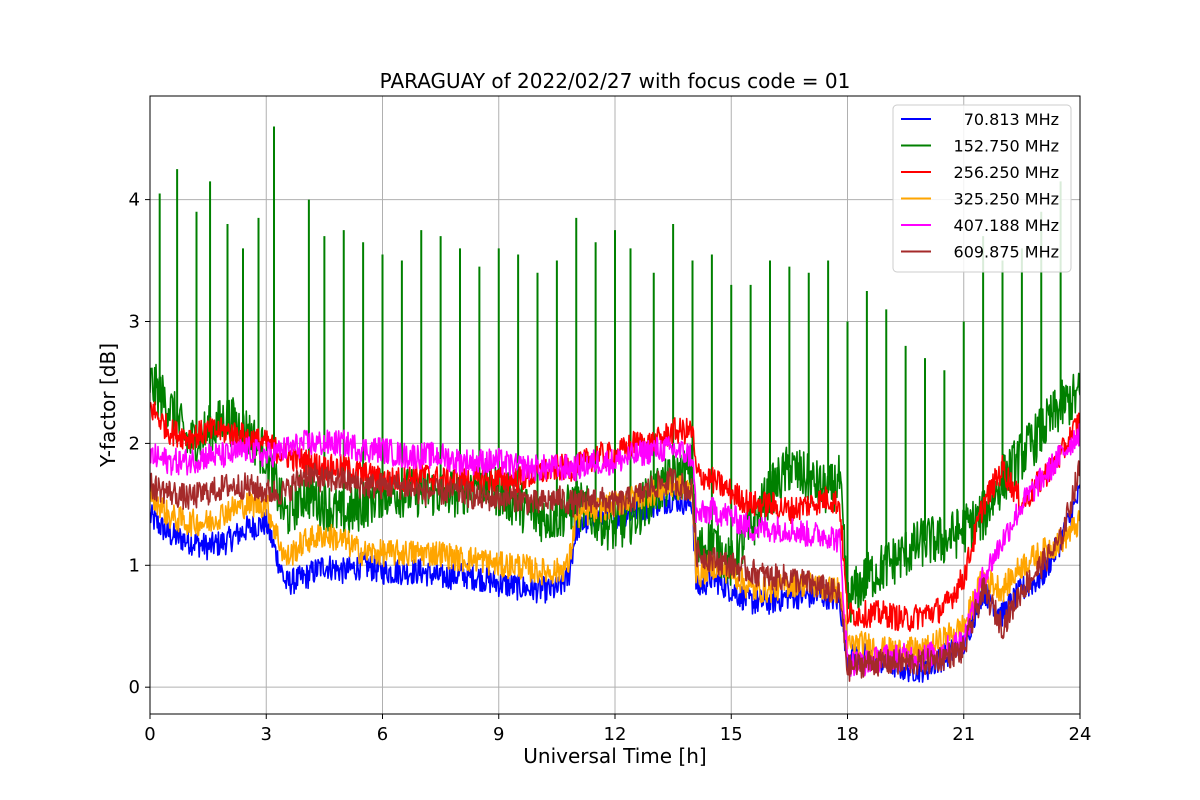 The image size is (1200, 800). Describe the element at coordinates (1006, 225) in the screenshot. I see `legend-entry: 407.188 MHz` at that location.